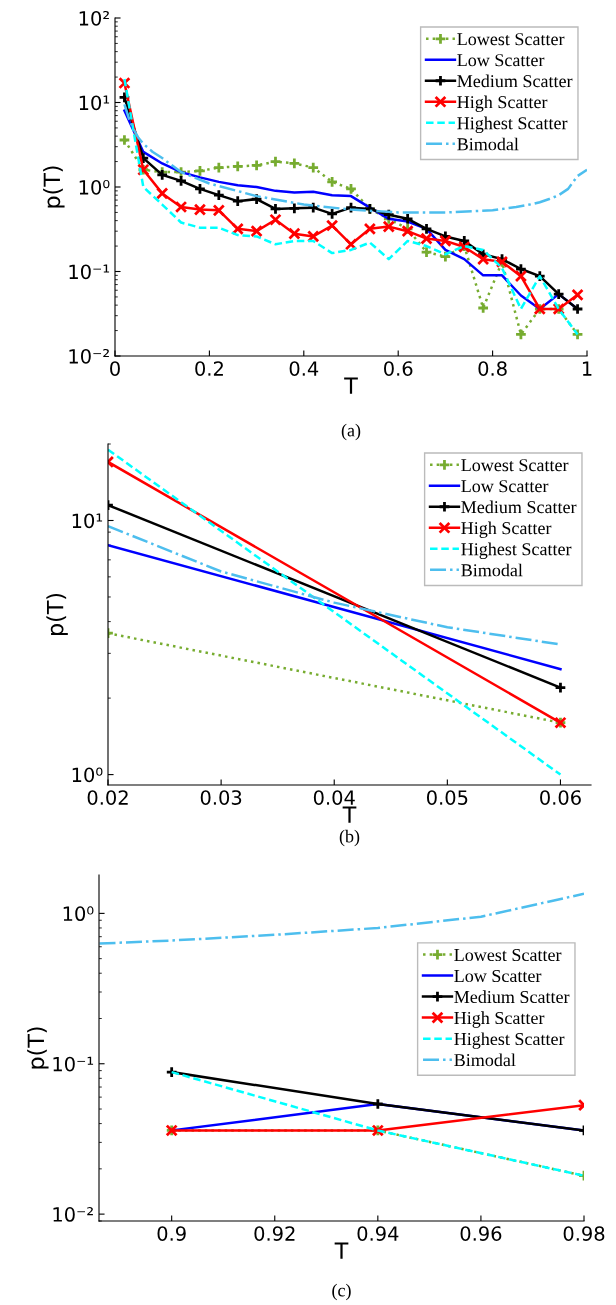 The image size is (616, 1305). Describe the element at coordinates (351, 432) in the screenshot. I see `text: (a)` at that location.